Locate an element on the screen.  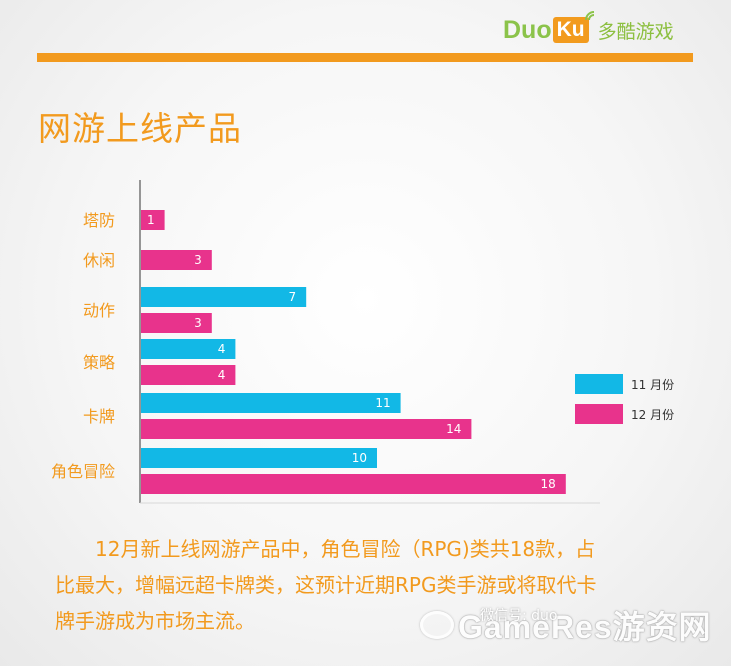
watermark-small-text: 微信号: duo is located at coordinates (519, 616).